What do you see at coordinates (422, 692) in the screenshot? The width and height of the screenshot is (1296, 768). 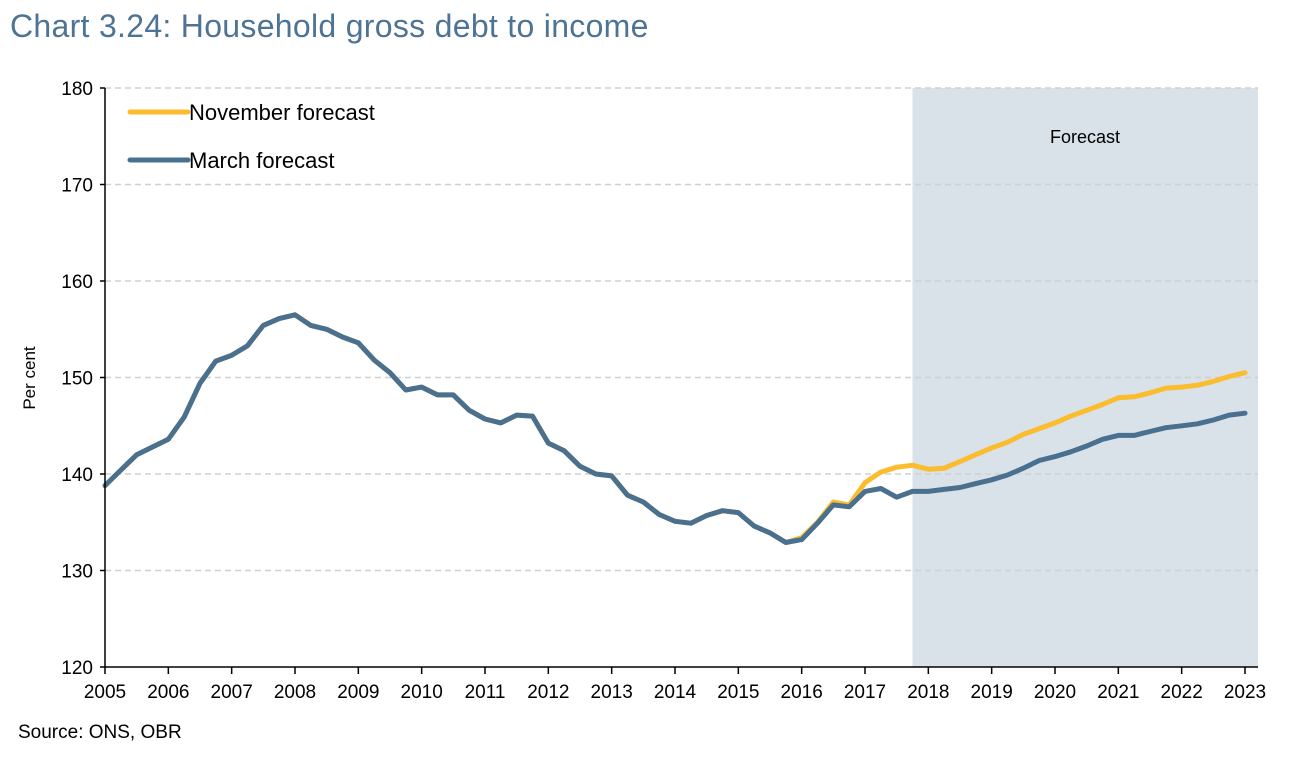 I see `x-tick-label: 2010` at bounding box center [422, 692].